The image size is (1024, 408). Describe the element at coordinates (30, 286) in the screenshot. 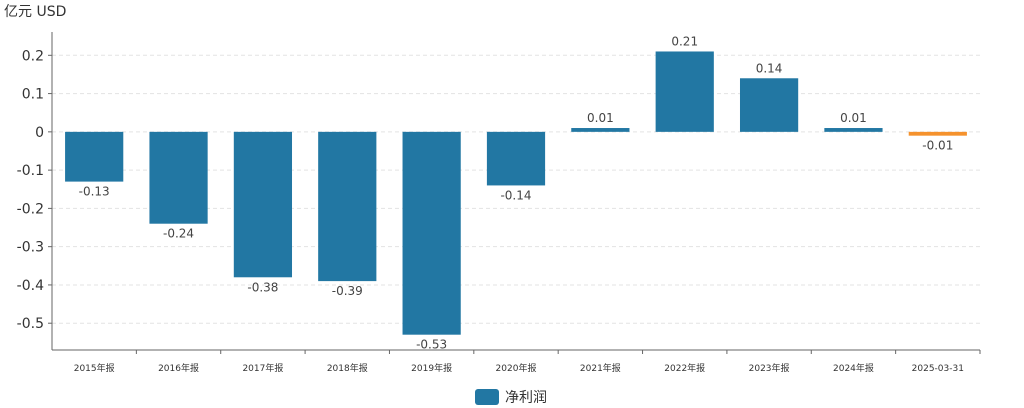

I see `y-tick-label: -0.4` at that location.